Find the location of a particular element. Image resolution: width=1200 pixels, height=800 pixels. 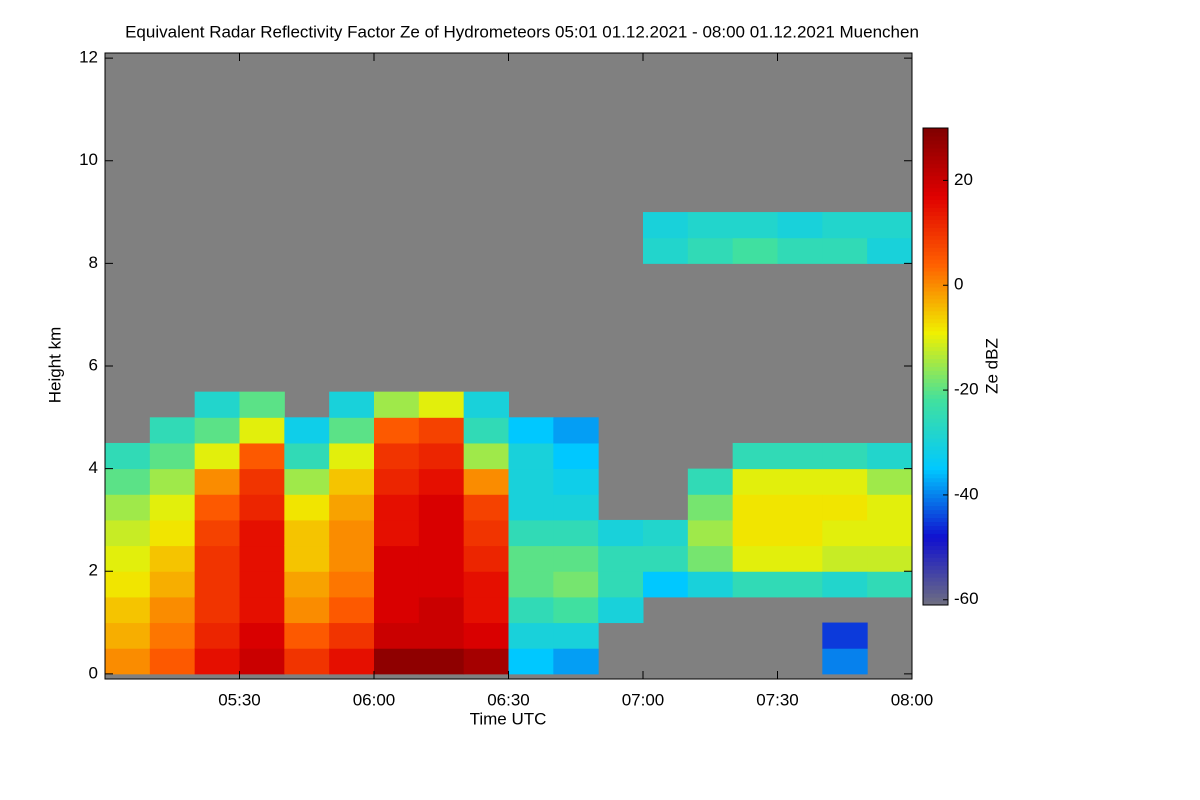

x-tick-label: 08:00 is located at coordinates (912, 699).